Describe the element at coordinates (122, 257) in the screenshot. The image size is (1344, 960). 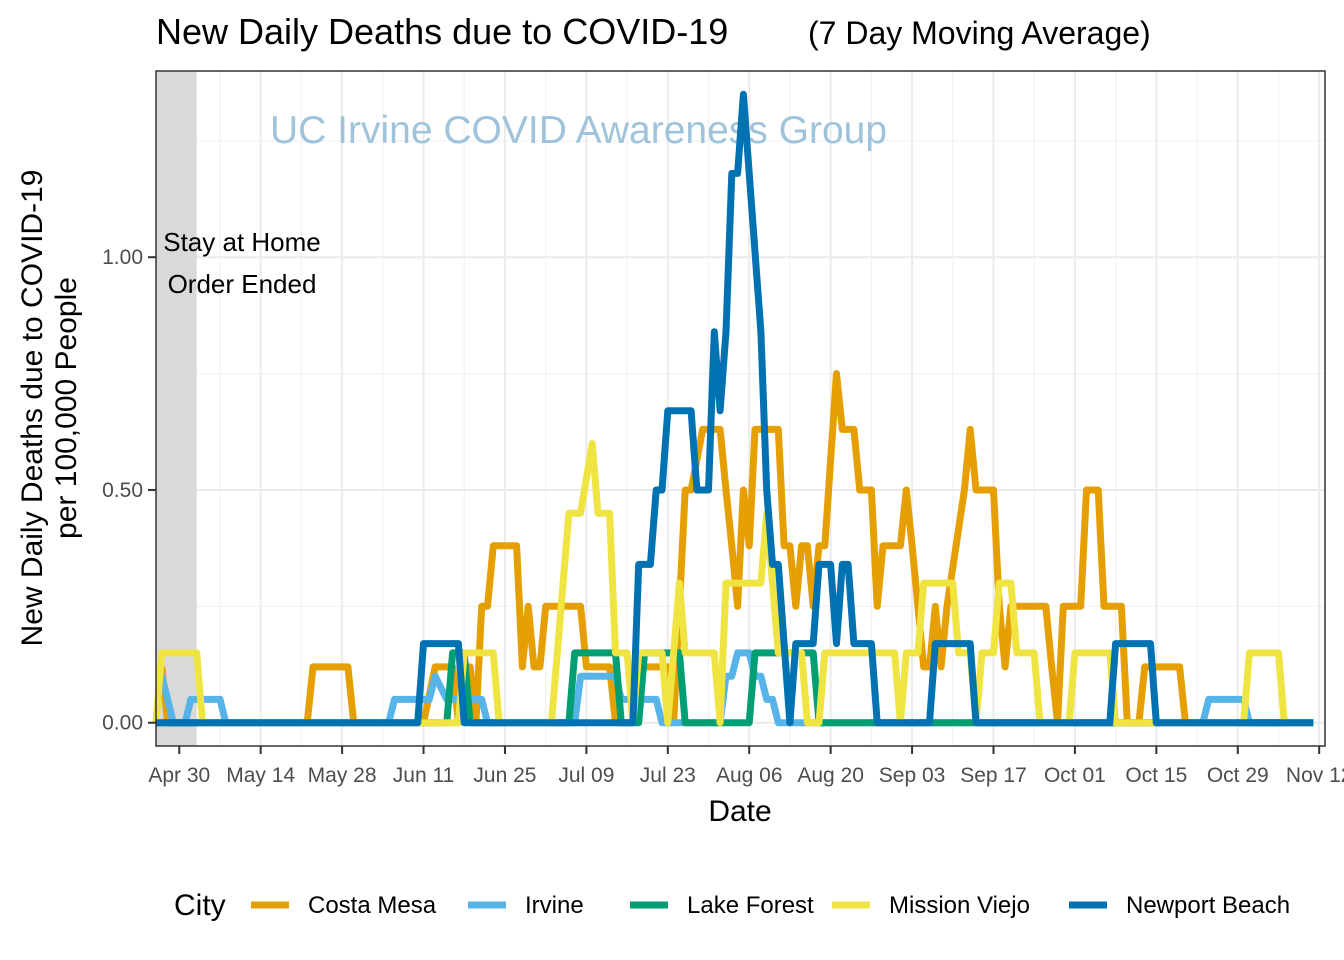
I see `y-tick-label: 1.00` at that location.